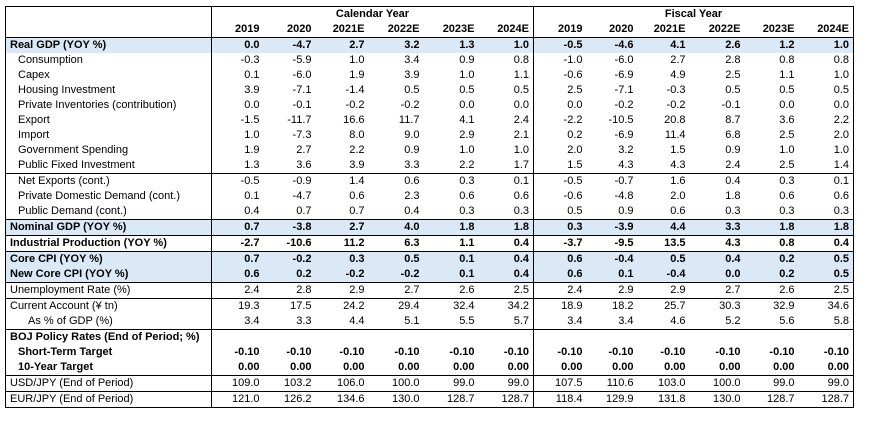  Describe the element at coordinates (841, 165) in the screenshot. I see `fiscal-value-cell: 1.4` at that location.